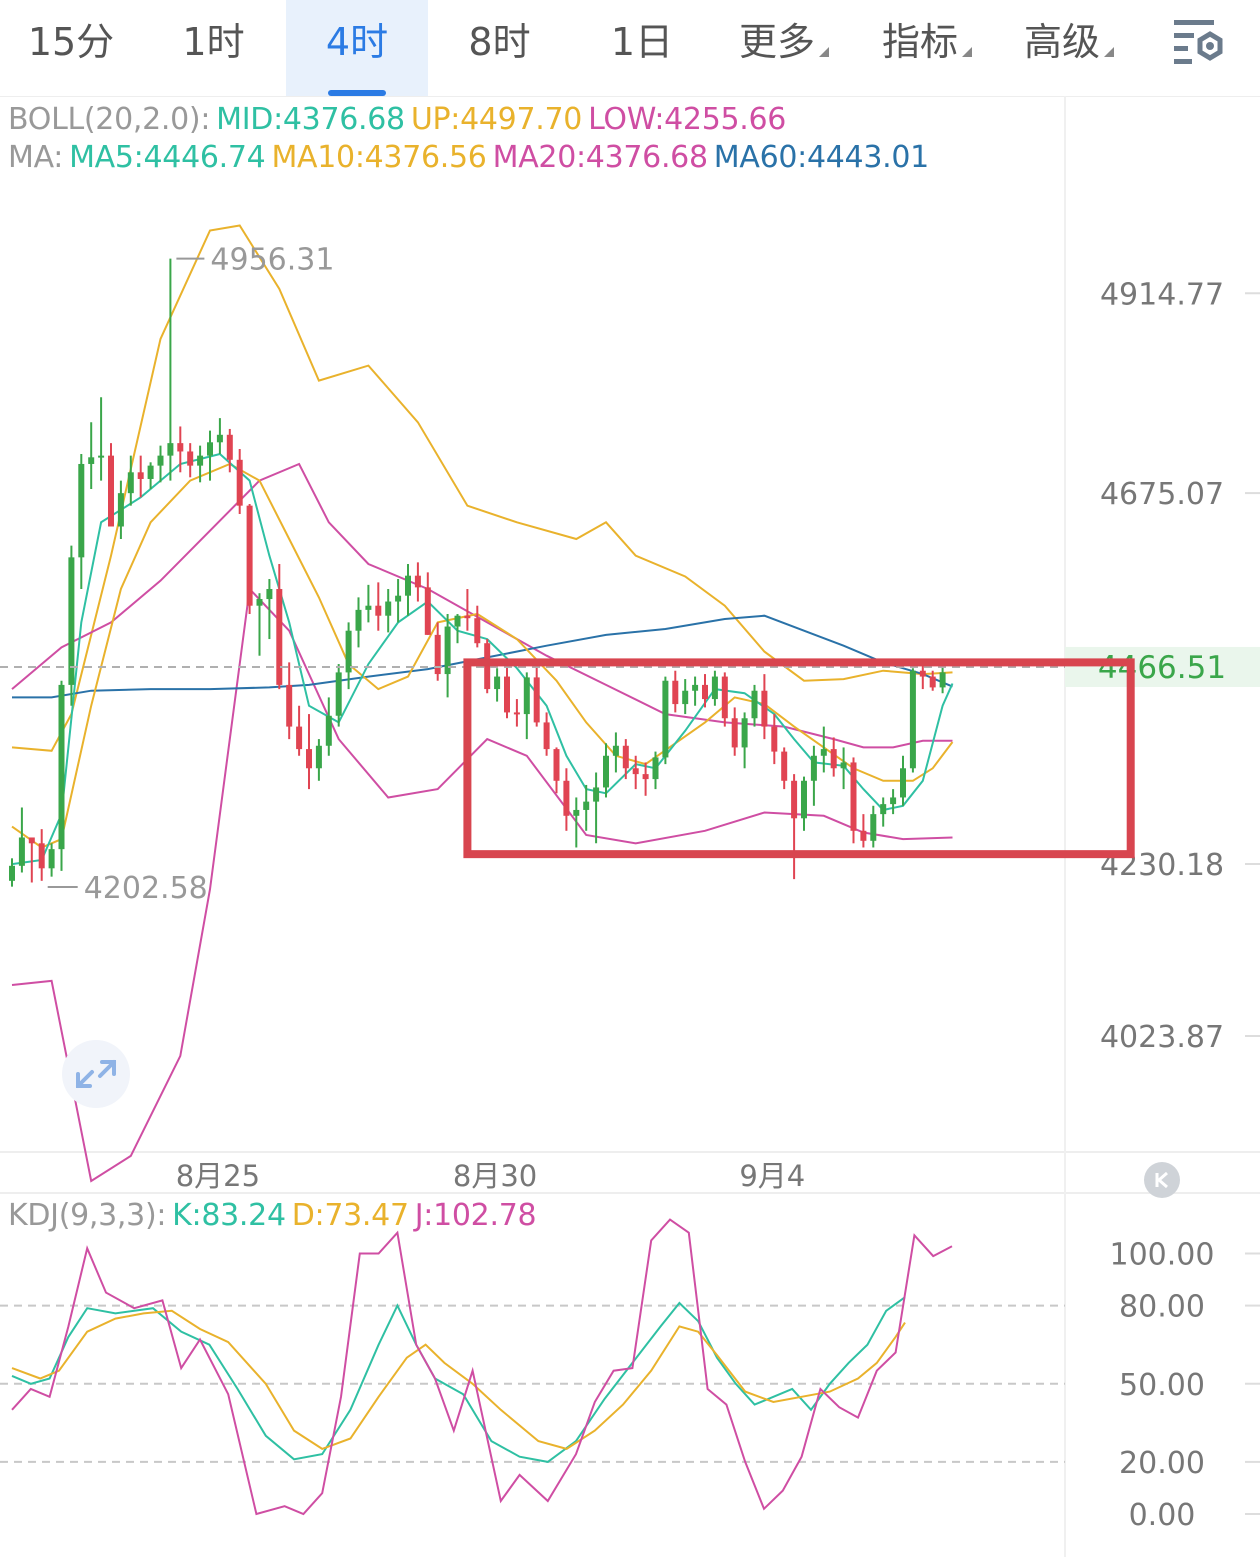 This screenshot has width=1260, height=1557. I want to click on tab-15min: 15分, so click(71, 48).